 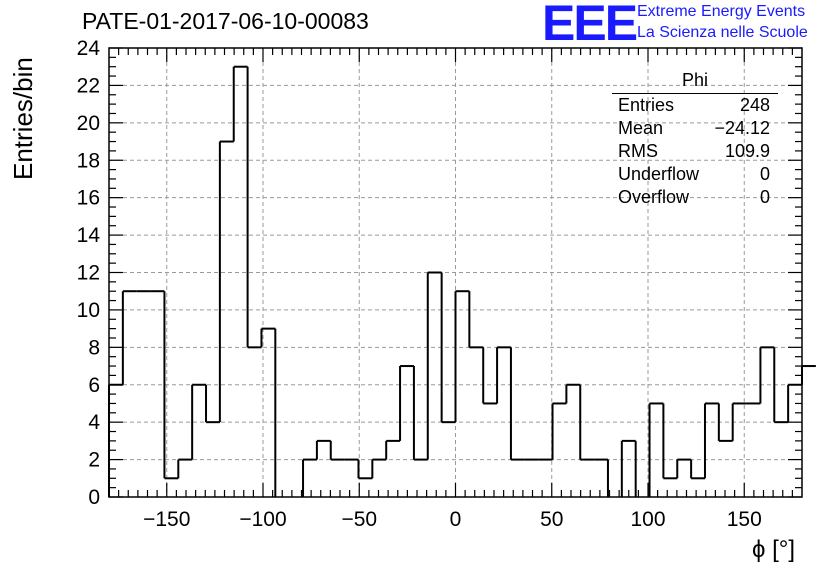 What do you see at coordinates (88, 160) in the screenshot?
I see `y-tick-label: 18` at bounding box center [88, 160].